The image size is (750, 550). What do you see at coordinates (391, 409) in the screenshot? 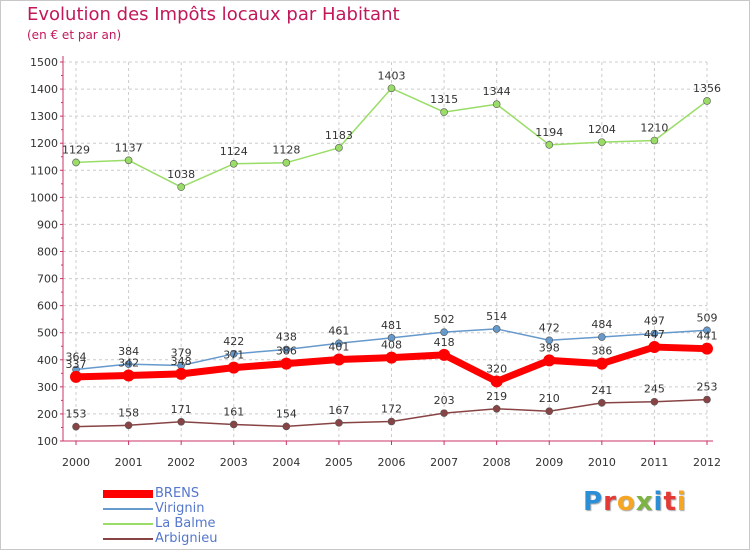
I see `data-label: 172` at bounding box center [391, 409].